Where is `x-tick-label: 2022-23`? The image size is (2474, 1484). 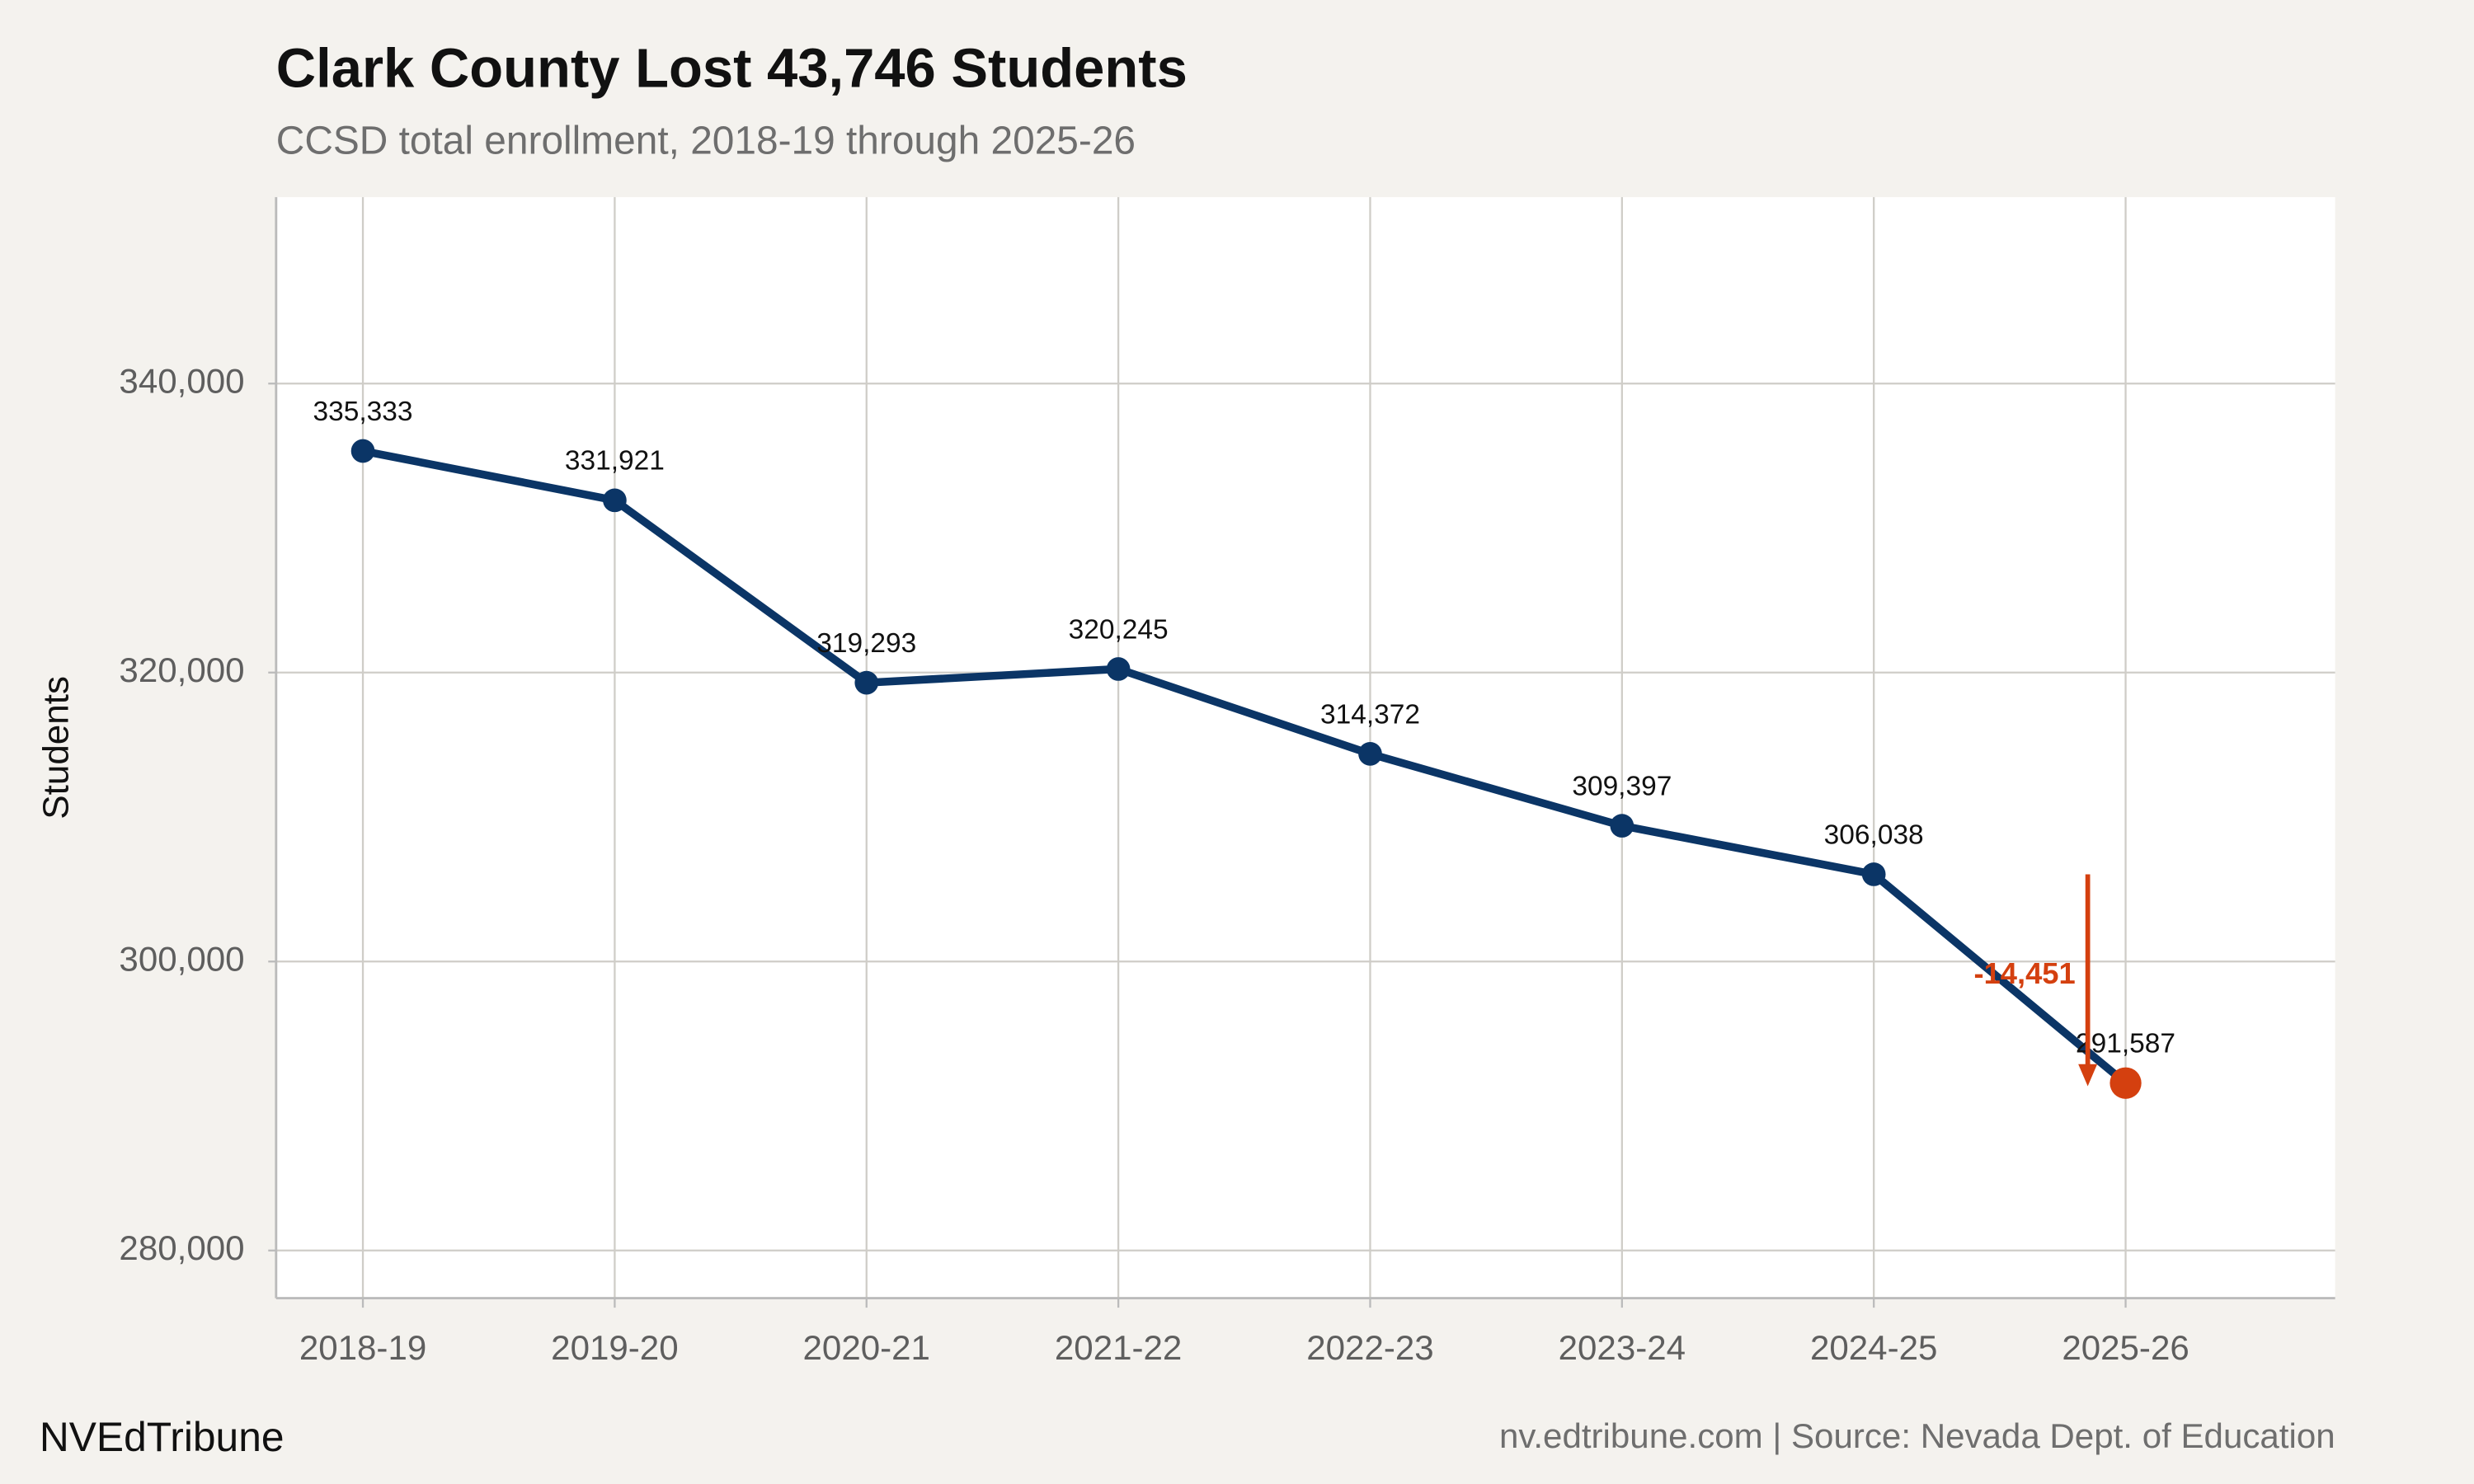 x-tick-label: 2022-23 is located at coordinates (1369, 1347).